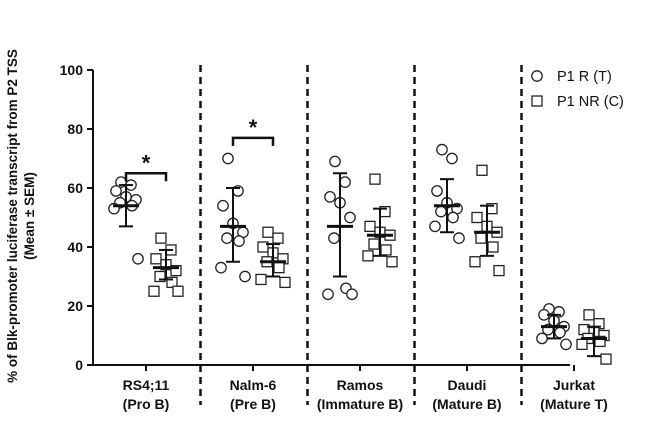 The image size is (656, 423). I want to click on y-tick-label: 40, so click(75, 247).